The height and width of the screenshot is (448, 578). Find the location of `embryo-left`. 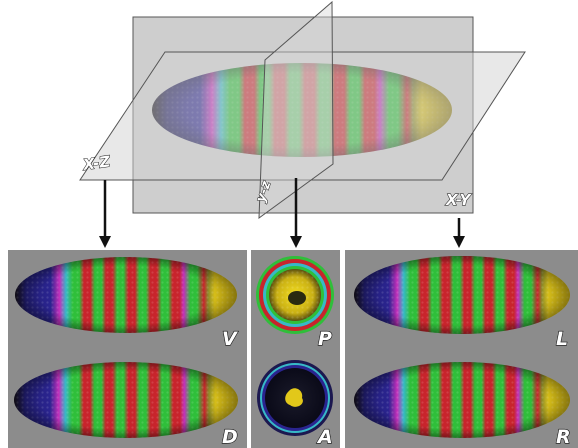

embryo-left is located at coordinates (462, 295).